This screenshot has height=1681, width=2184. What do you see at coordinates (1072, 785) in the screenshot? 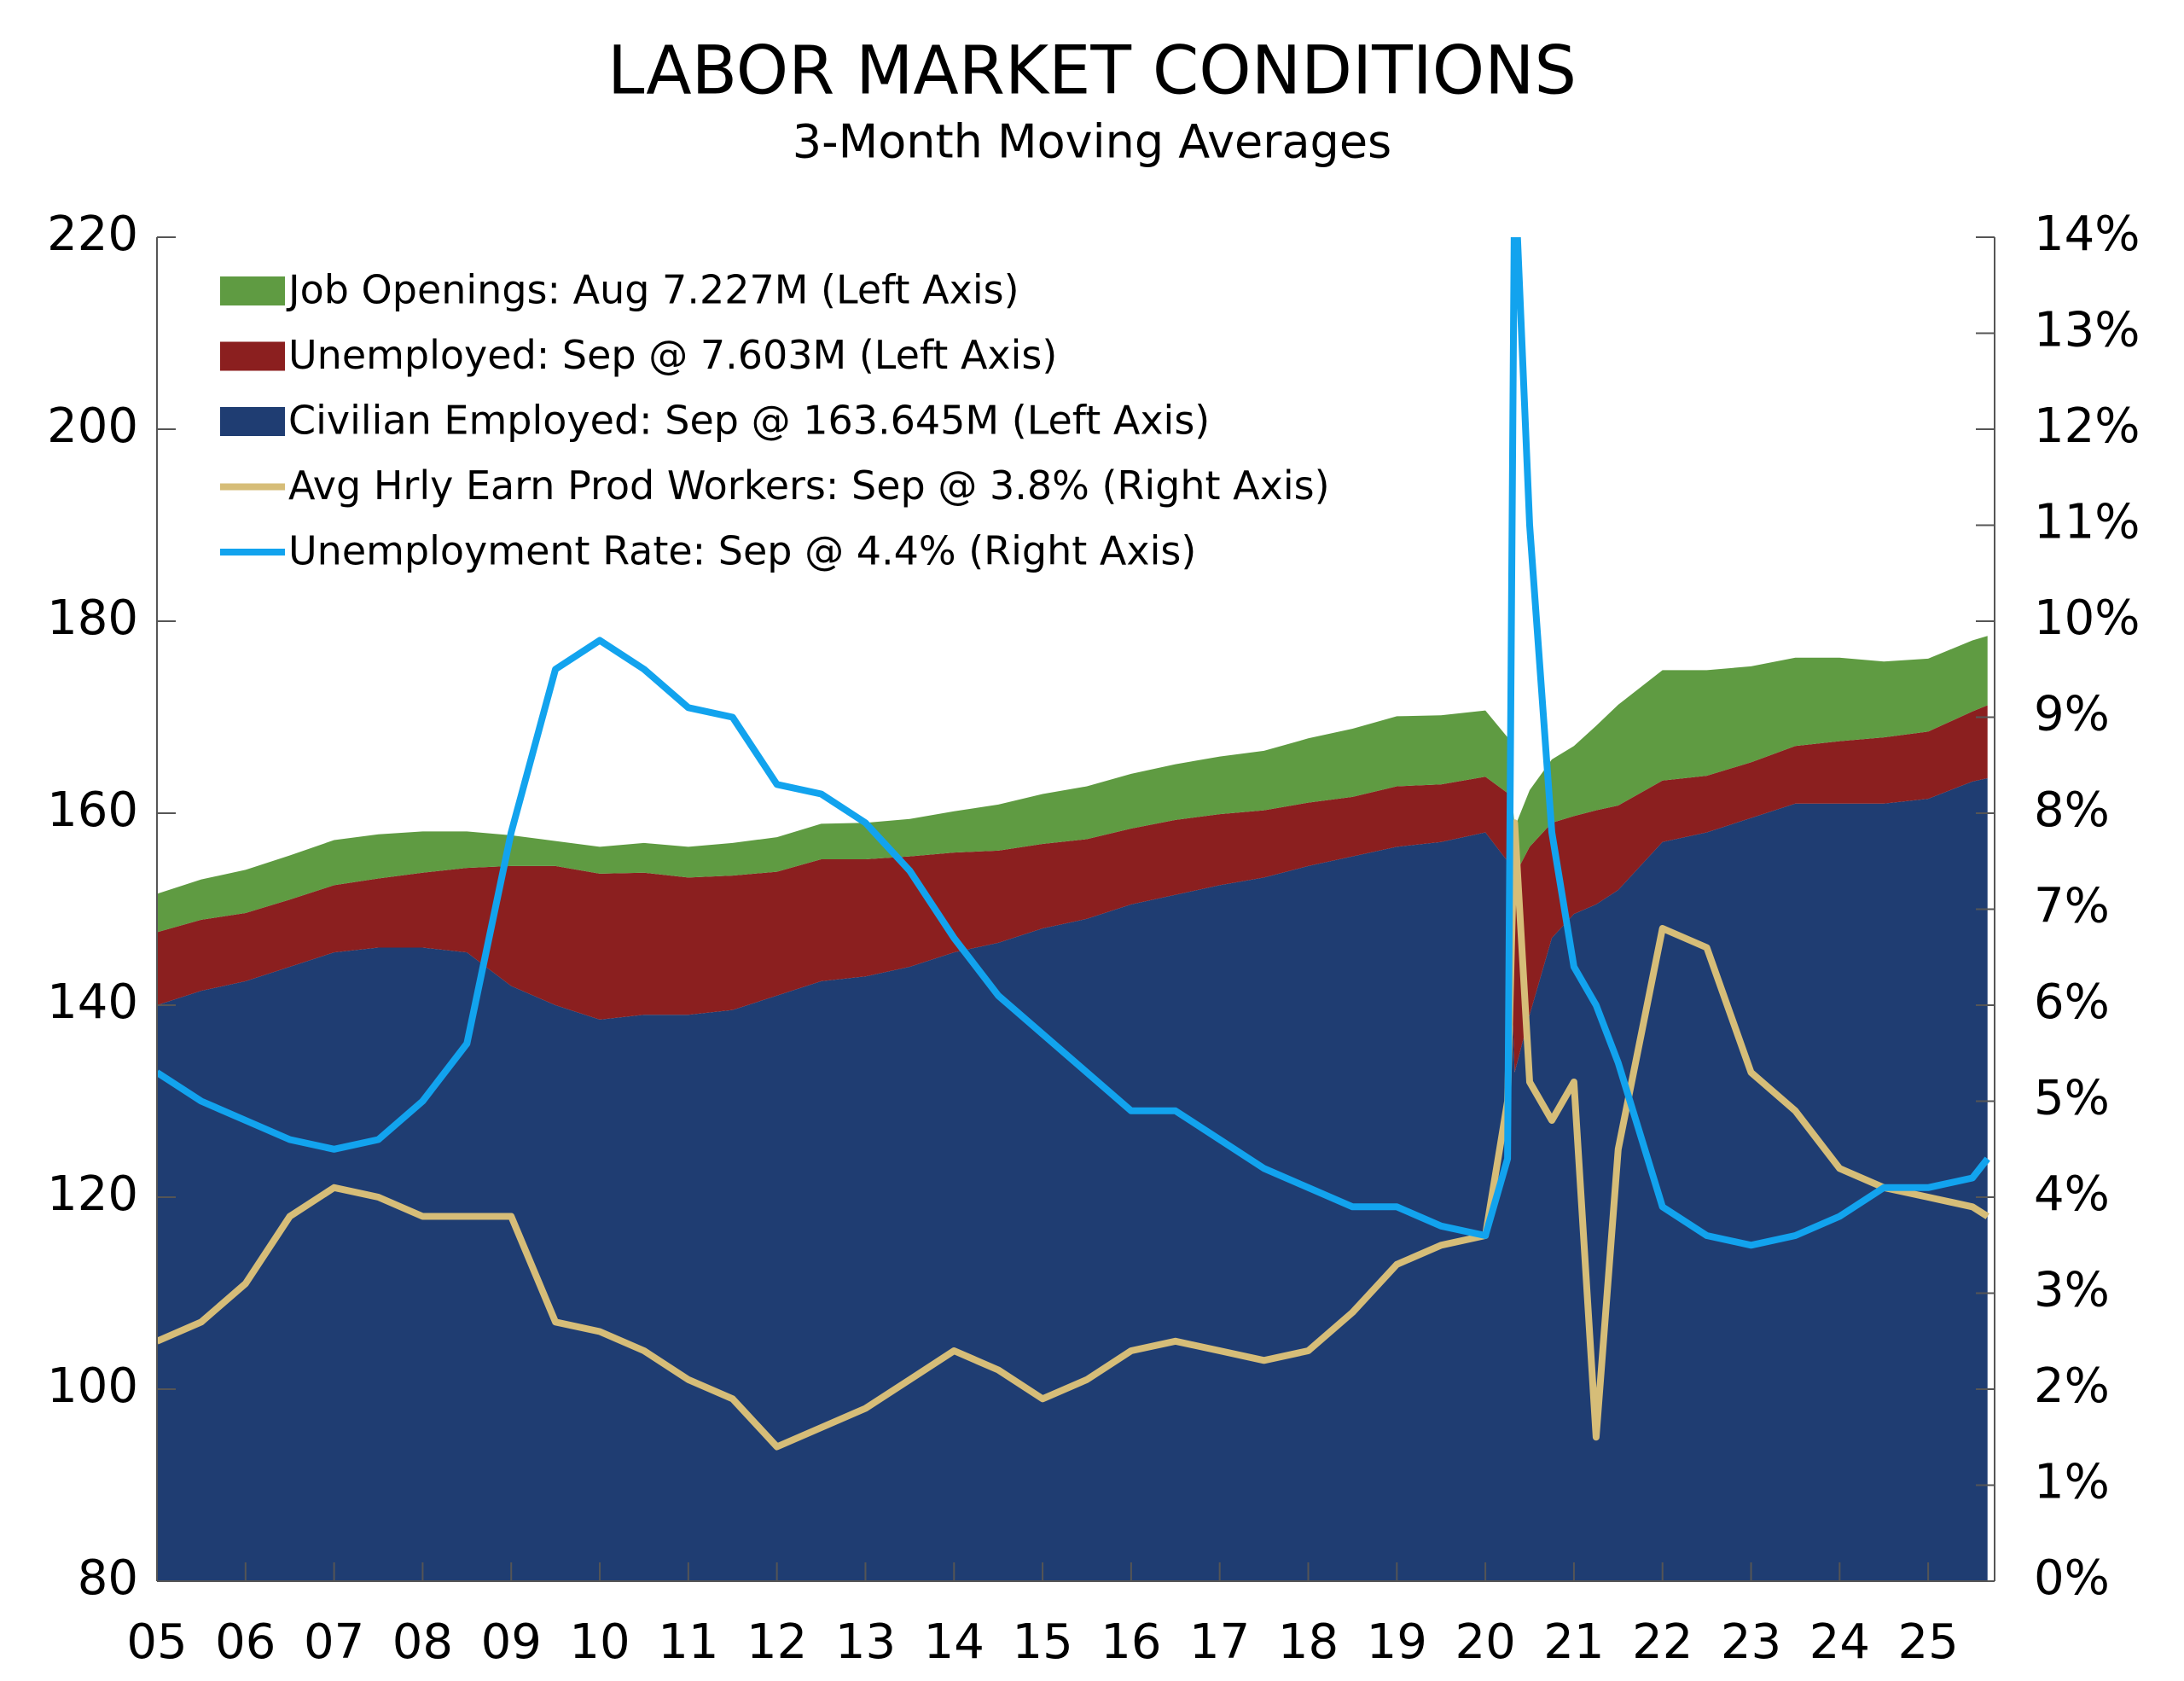
I see `area` at bounding box center [1072, 785].